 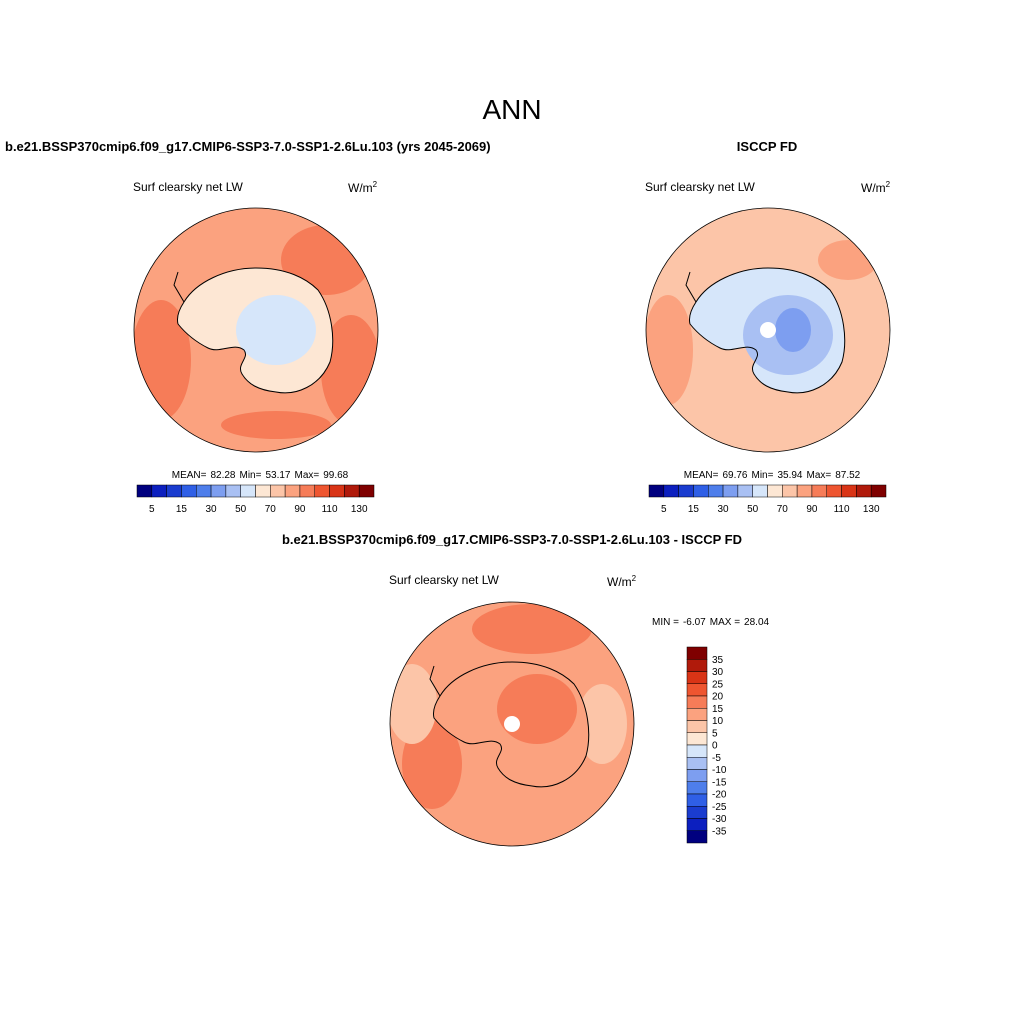 I want to click on colorbar-label: -30, so click(x=719, y=819).